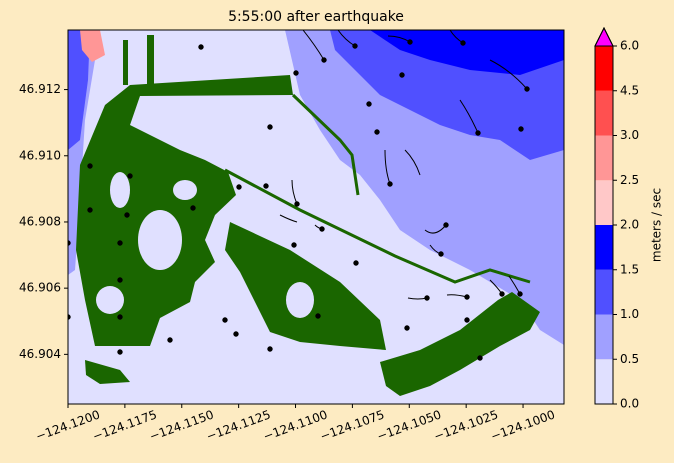  Describe the element at coordinates (68, 425) in the screenshot. I see `x-tick-label: −124.1200` at that location.